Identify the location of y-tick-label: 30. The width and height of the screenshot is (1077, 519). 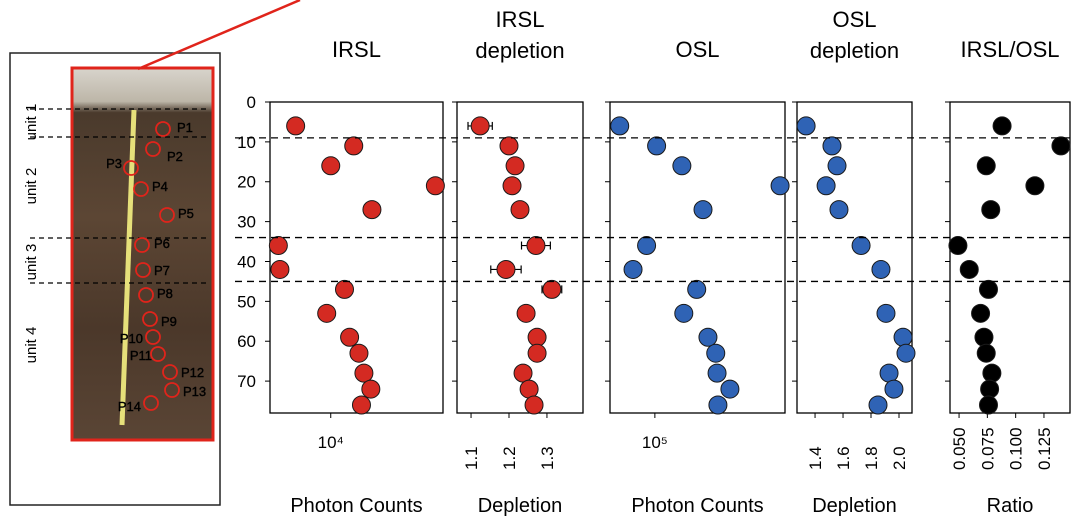
(246, 222).